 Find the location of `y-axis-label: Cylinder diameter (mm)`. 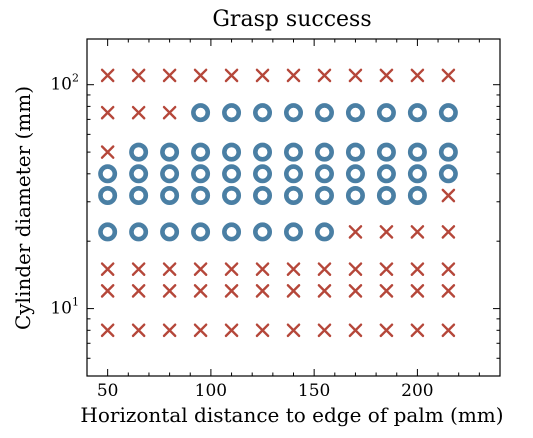

y-axis-label: Cylinder diameter (mm) is located at coordinates (23, 208).